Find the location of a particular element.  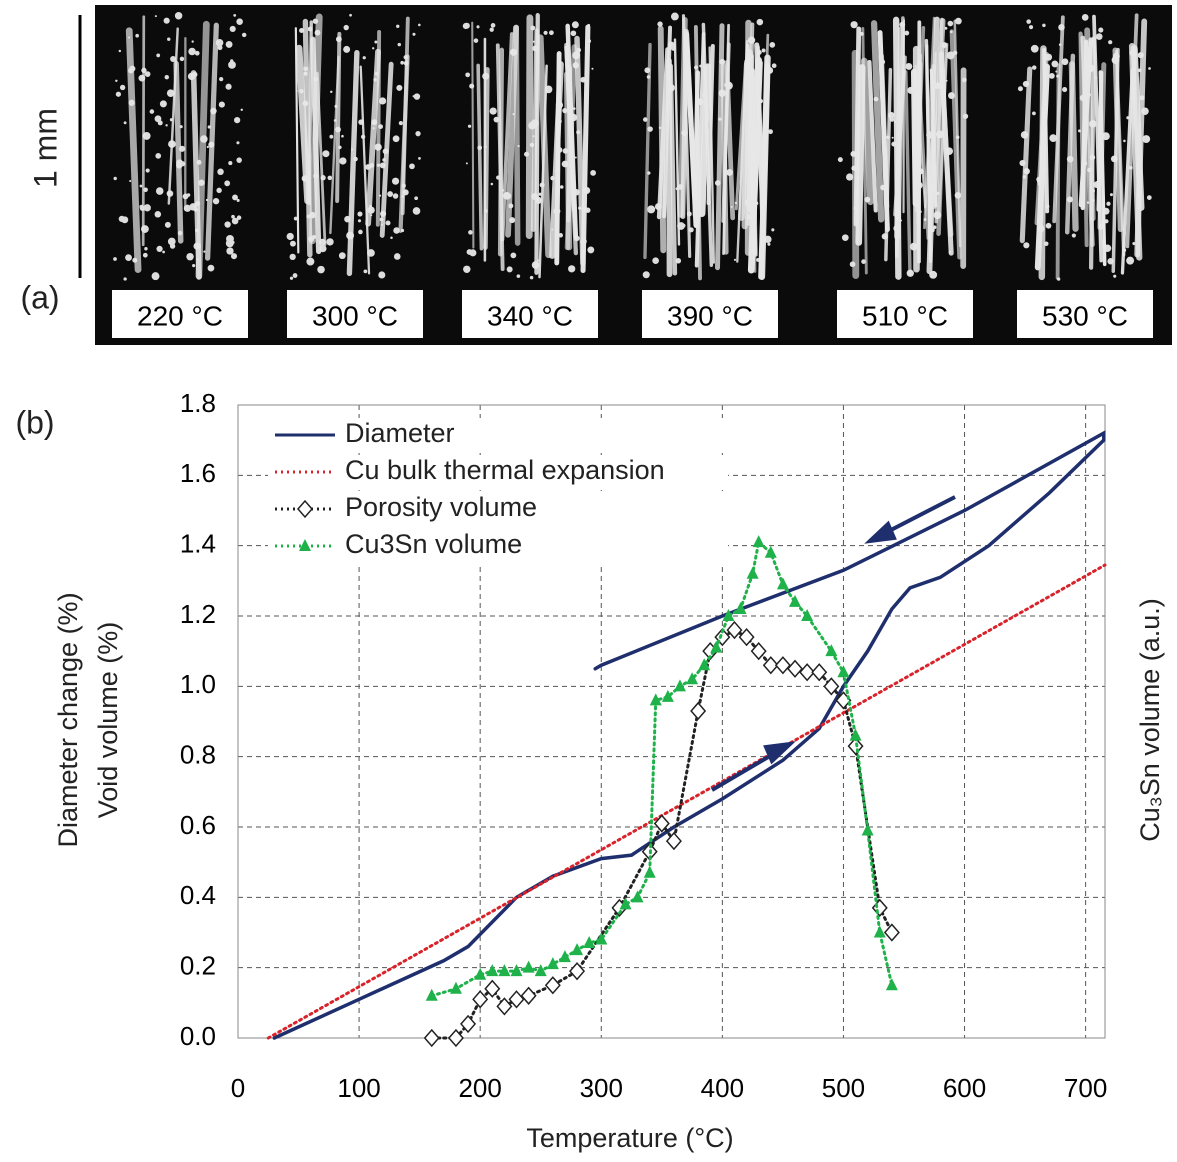

x-tick-label: 500 is located at coordinates (843, 1088).